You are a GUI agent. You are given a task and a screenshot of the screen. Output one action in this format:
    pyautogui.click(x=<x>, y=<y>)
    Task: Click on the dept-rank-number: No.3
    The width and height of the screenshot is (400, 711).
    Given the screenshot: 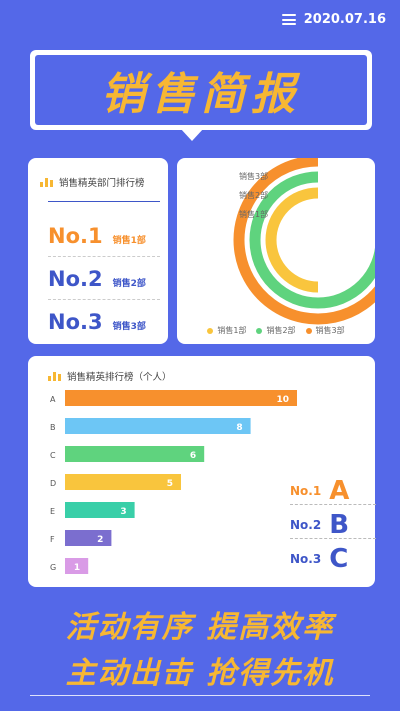 What is the action you would take?
    pyautogui.click(x=75, y=322)
    